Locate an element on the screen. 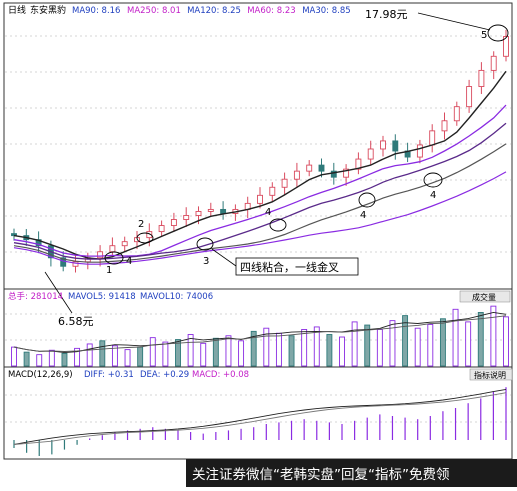  period-label: 日线 is located at coordinates (17, 10).